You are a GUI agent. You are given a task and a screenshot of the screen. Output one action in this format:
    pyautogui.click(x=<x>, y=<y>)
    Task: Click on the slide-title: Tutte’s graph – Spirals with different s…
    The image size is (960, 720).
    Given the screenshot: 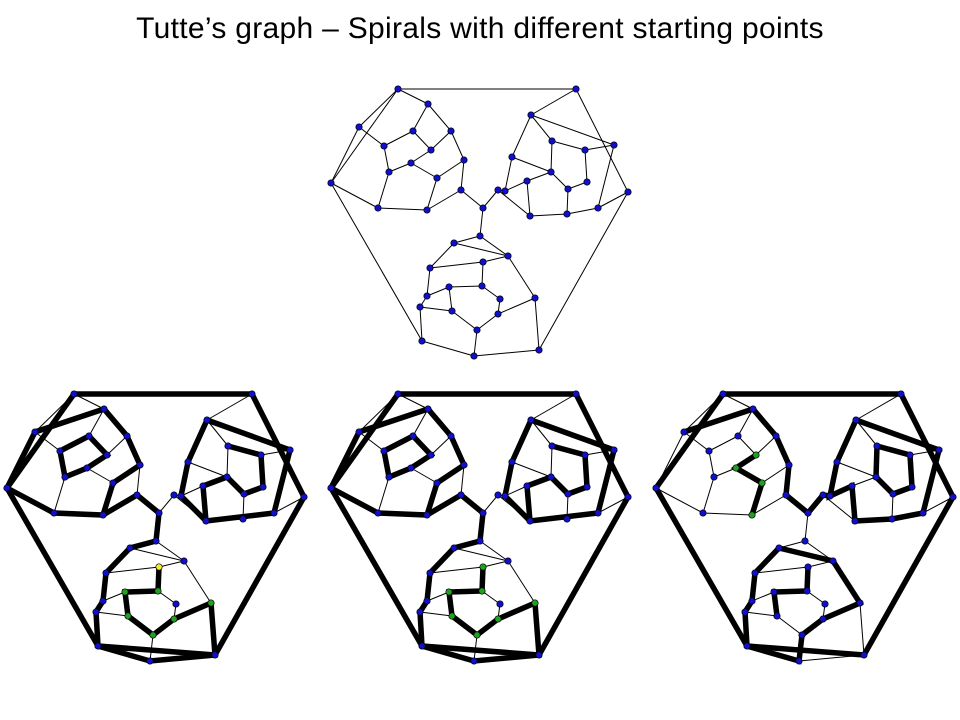 What is the action you would take?
    pyautogui.click(x=480, y=28)
    